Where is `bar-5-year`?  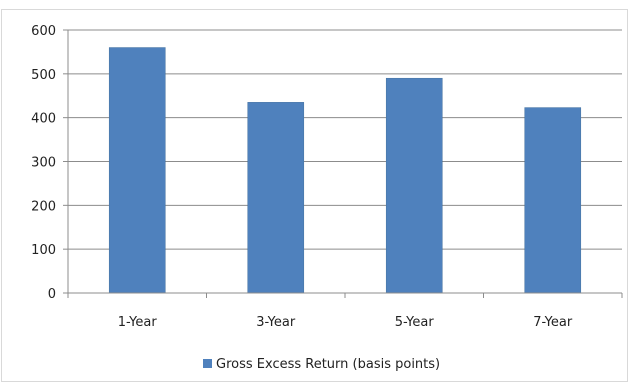 bar-5-year is located at coordinates (414, 185).